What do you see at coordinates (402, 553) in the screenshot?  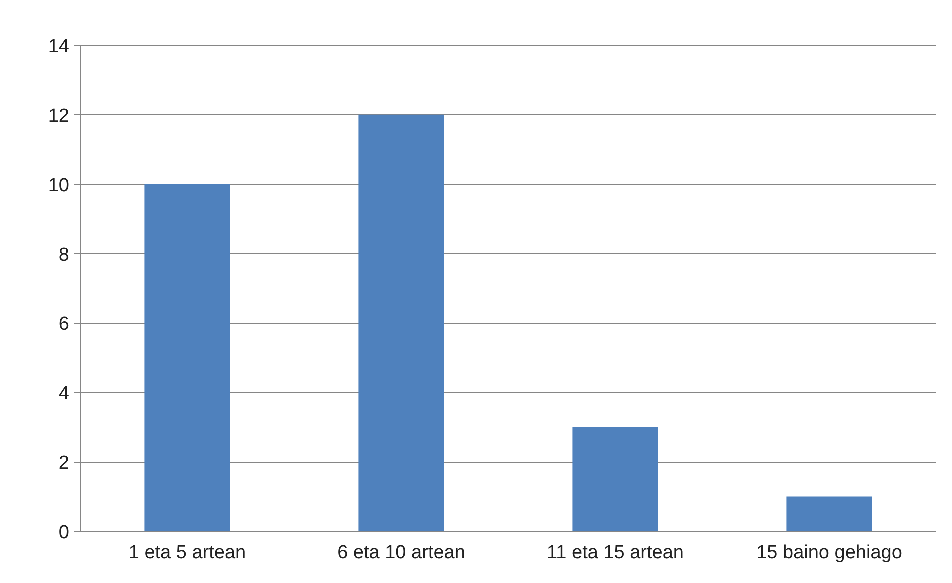 I see `x-tick-label: 6 eta 10 artean` at bounding box center [402, 553].